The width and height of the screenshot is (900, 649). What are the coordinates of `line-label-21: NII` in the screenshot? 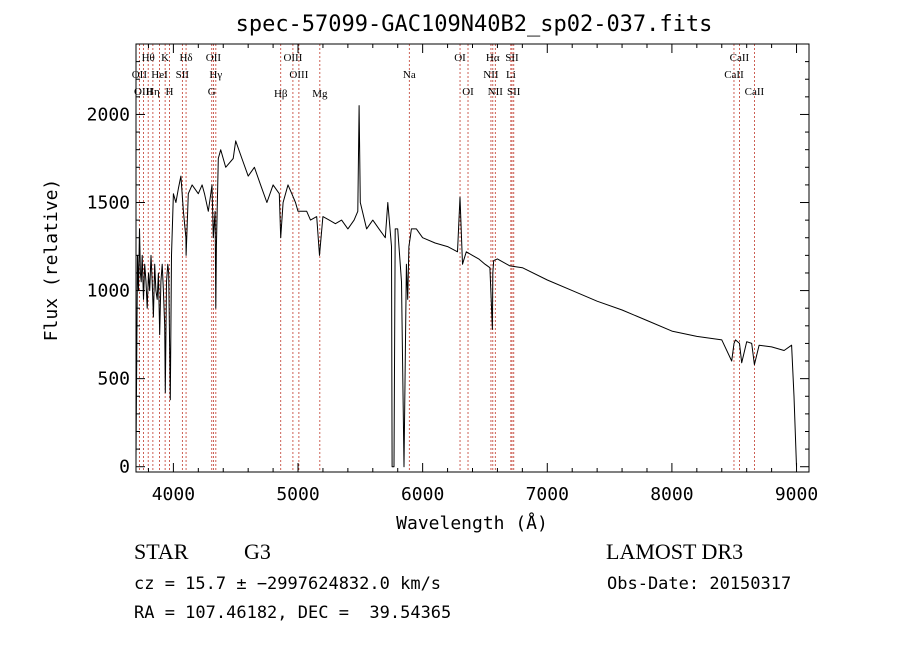 It's located at (496, 92).